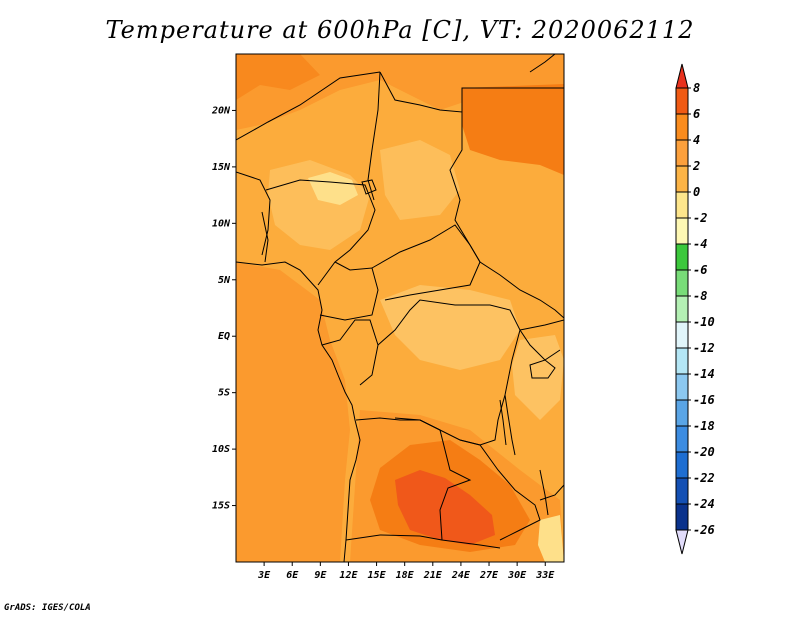  Describe the element at coordinates (507, 425) in the screenshot. I see `lake-tanganyika` at that location.